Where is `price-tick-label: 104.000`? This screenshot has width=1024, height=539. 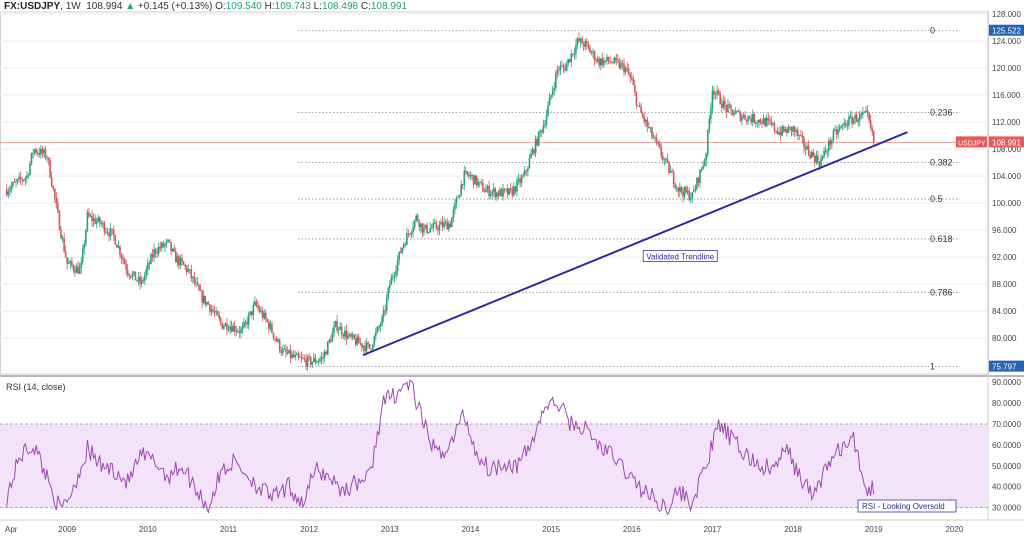
price-tick-label: 104.000 is located at coordinates (1006, 176).